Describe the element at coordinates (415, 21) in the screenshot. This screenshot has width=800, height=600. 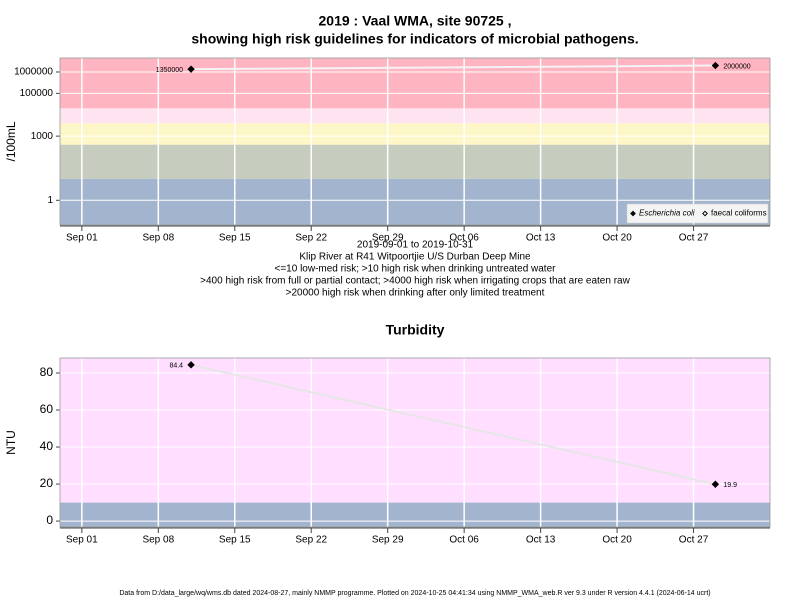
I see `chart-title: 2019 : Vaal WMA, site 90725 ,` at that location.